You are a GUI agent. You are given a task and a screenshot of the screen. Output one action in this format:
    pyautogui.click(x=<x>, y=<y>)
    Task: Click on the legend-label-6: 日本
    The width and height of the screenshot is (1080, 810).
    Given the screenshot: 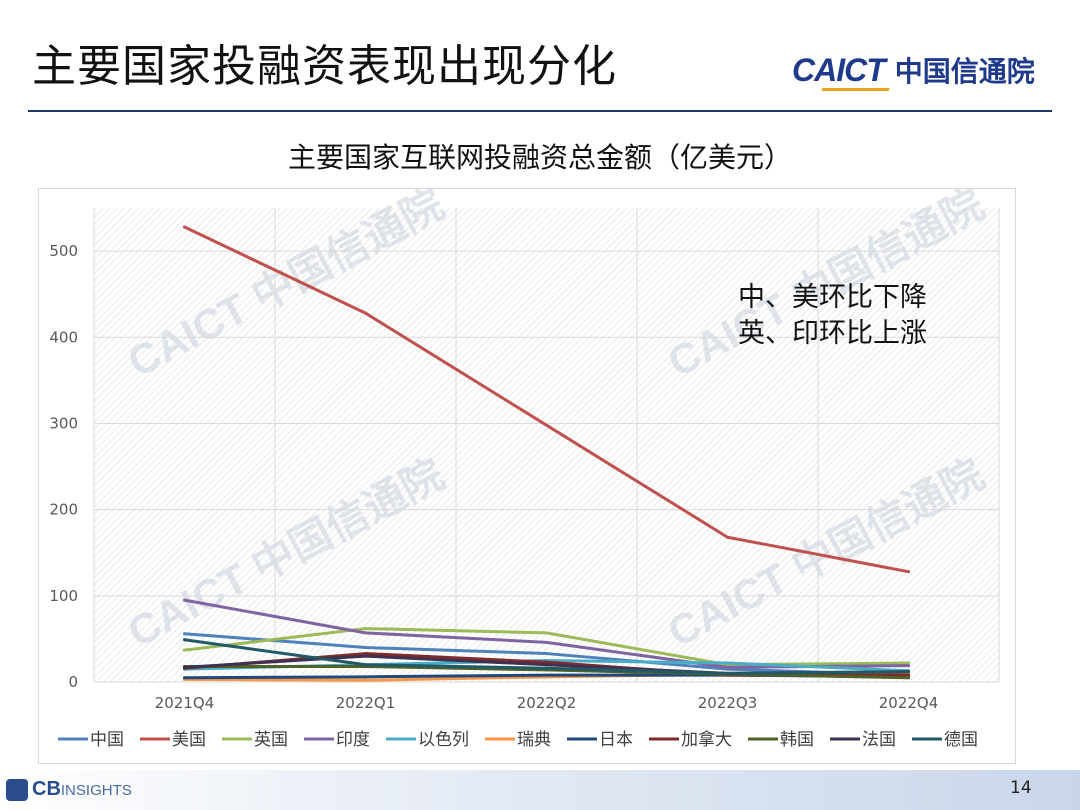 What is the action you would take?
    pyautogui.click(x=616, y=740)
    